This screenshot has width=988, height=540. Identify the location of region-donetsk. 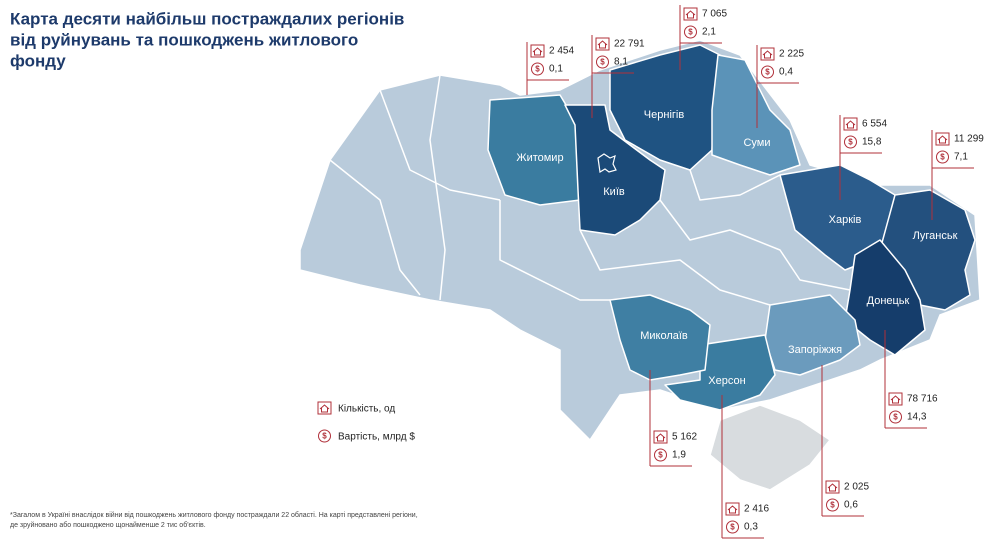
(885, 297).